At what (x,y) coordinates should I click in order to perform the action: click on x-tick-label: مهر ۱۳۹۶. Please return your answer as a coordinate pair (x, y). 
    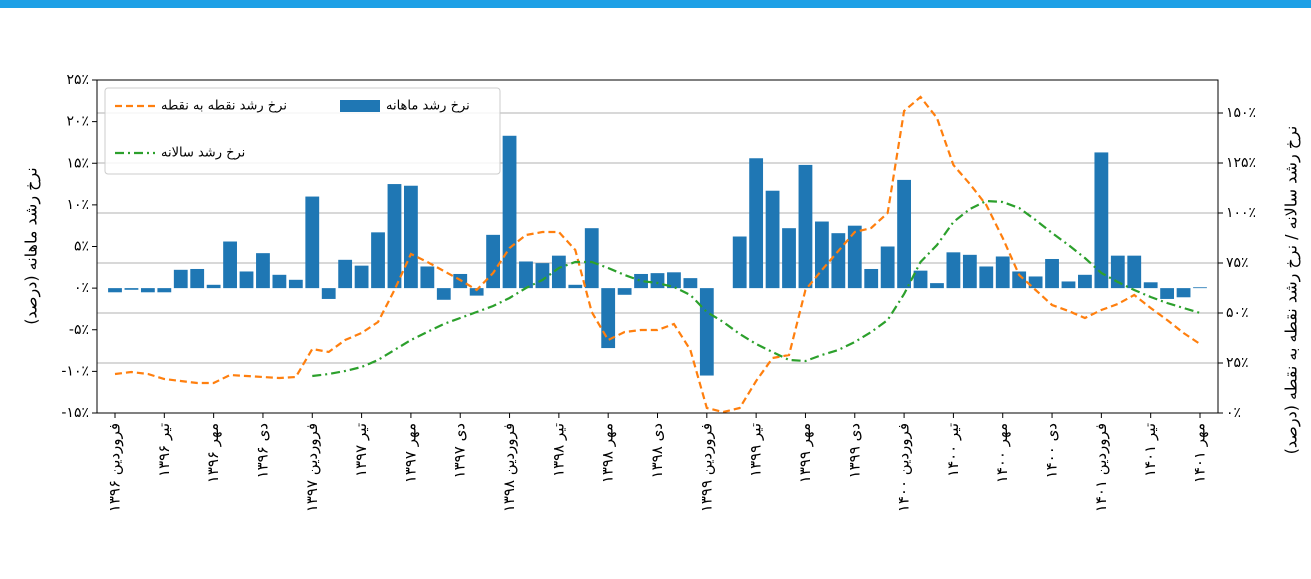
    Looking at the image, I should click on (213, 453).